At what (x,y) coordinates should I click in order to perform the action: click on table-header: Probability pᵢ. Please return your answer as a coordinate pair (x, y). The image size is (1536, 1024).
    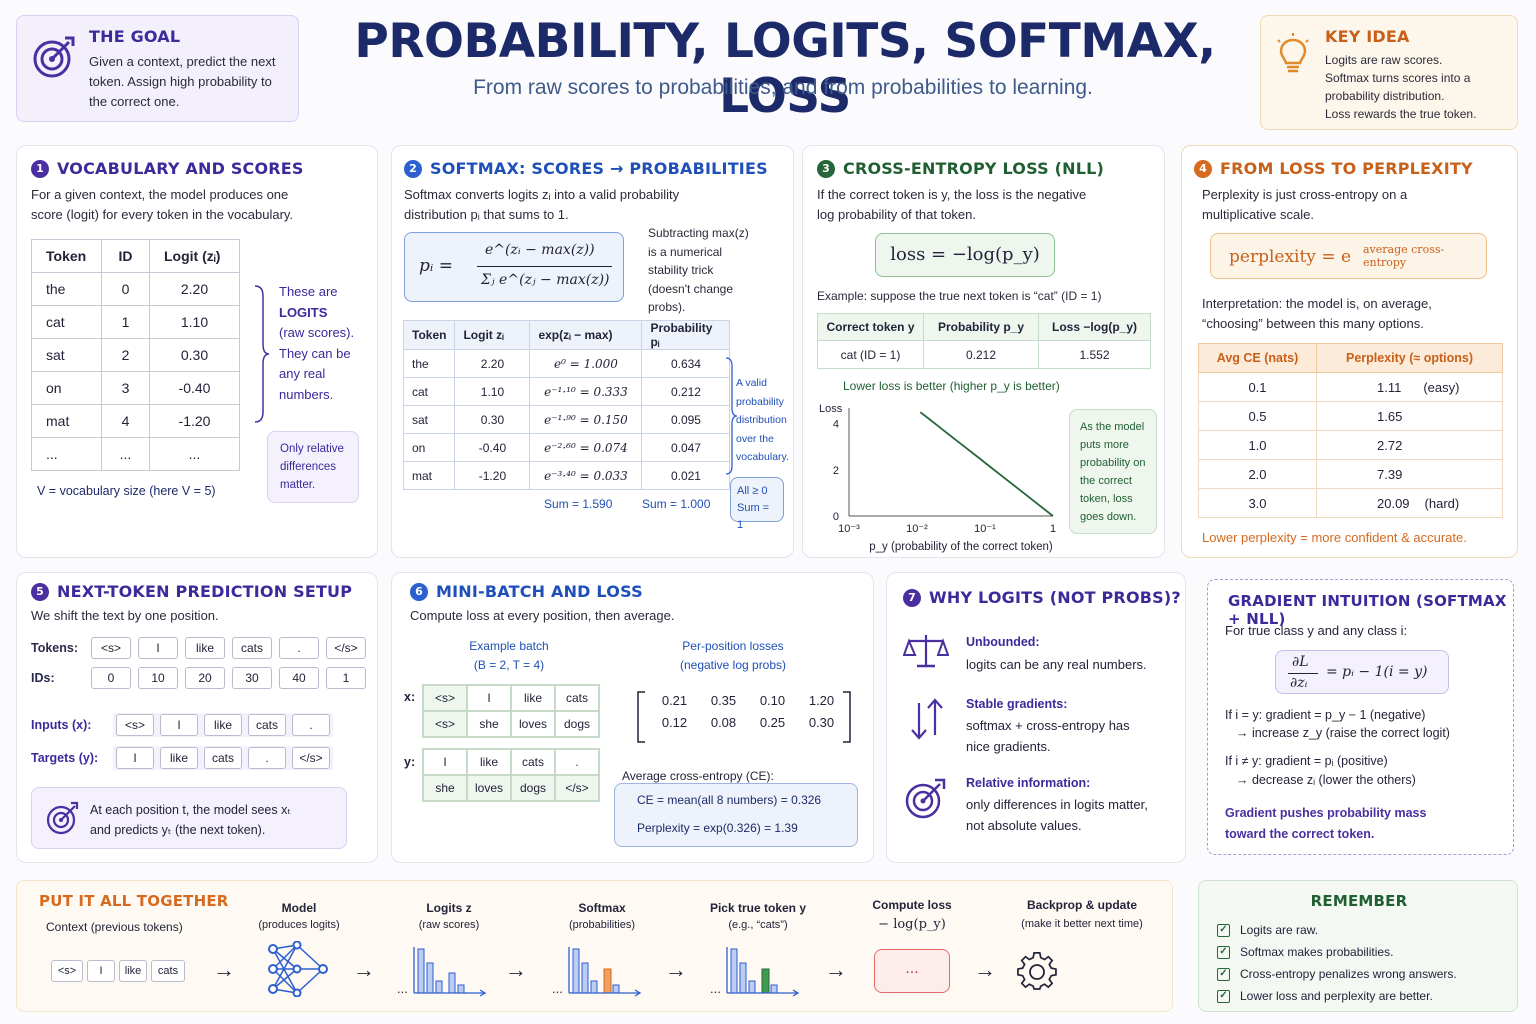
    Looking at the image, I should click on (686, 335).